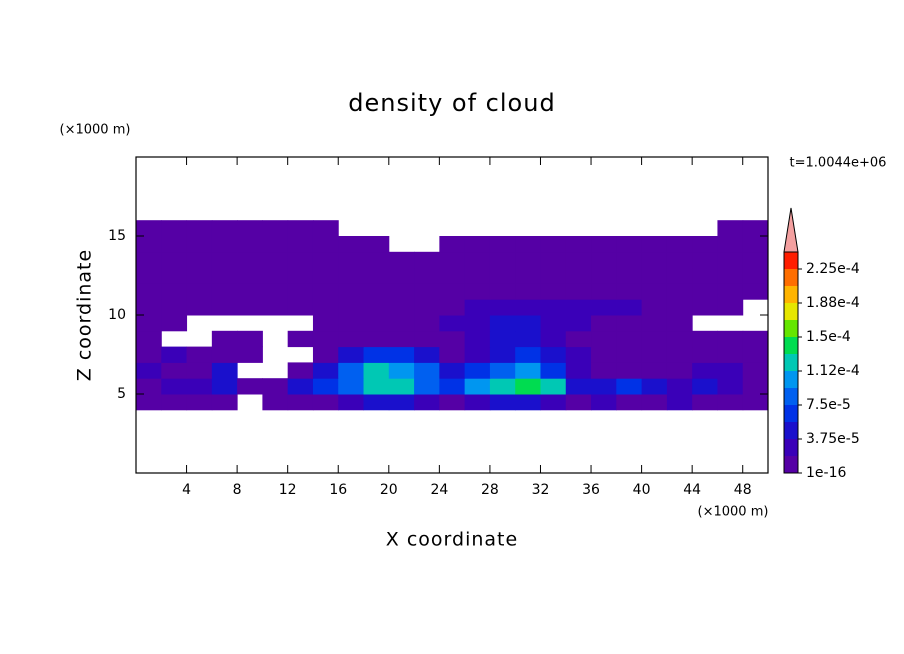  What do you see at coordinates (828, 405) in the screenshot?
I see `colorbar-tick-label: 7.5e-5` at bounding box center [828, 405].